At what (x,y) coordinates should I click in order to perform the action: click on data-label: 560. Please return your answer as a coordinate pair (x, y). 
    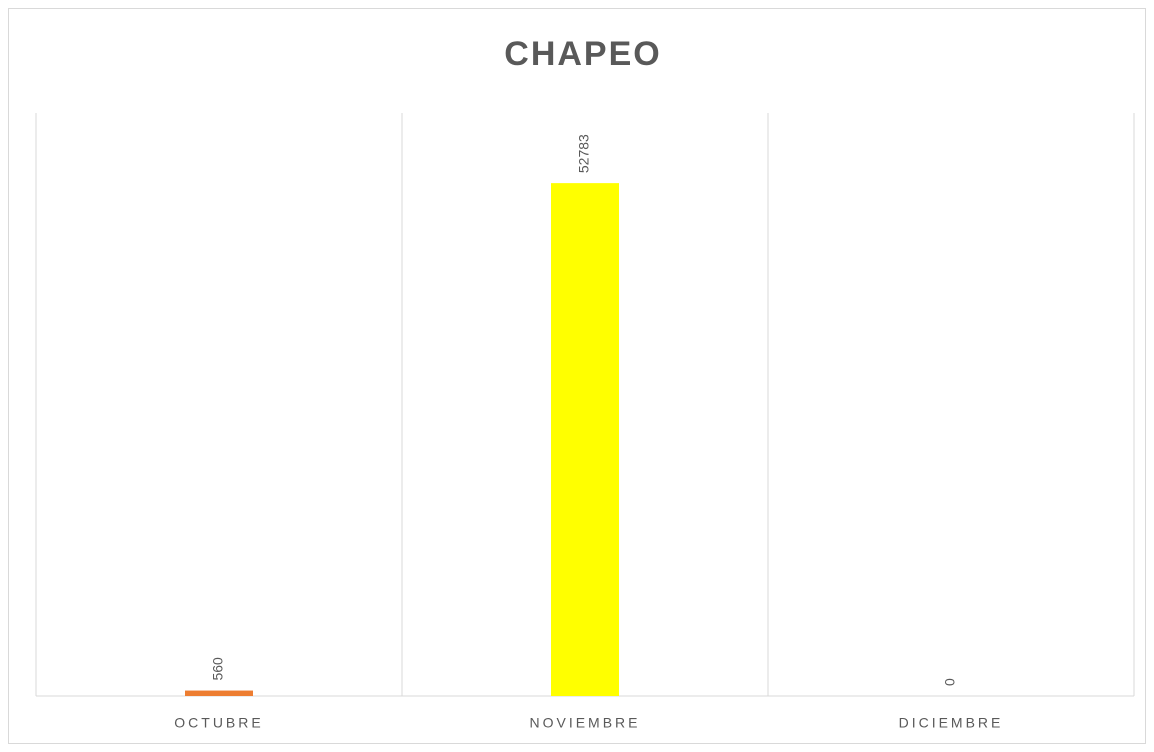
    Looking at the image, I should click on (218, 669).